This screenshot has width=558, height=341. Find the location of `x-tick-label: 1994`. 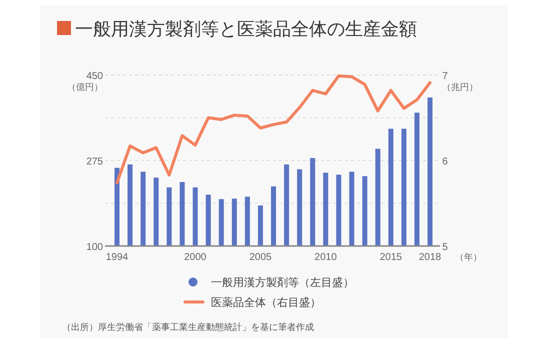

x-tick-label: 1994 is located at coordinates (117, 257).